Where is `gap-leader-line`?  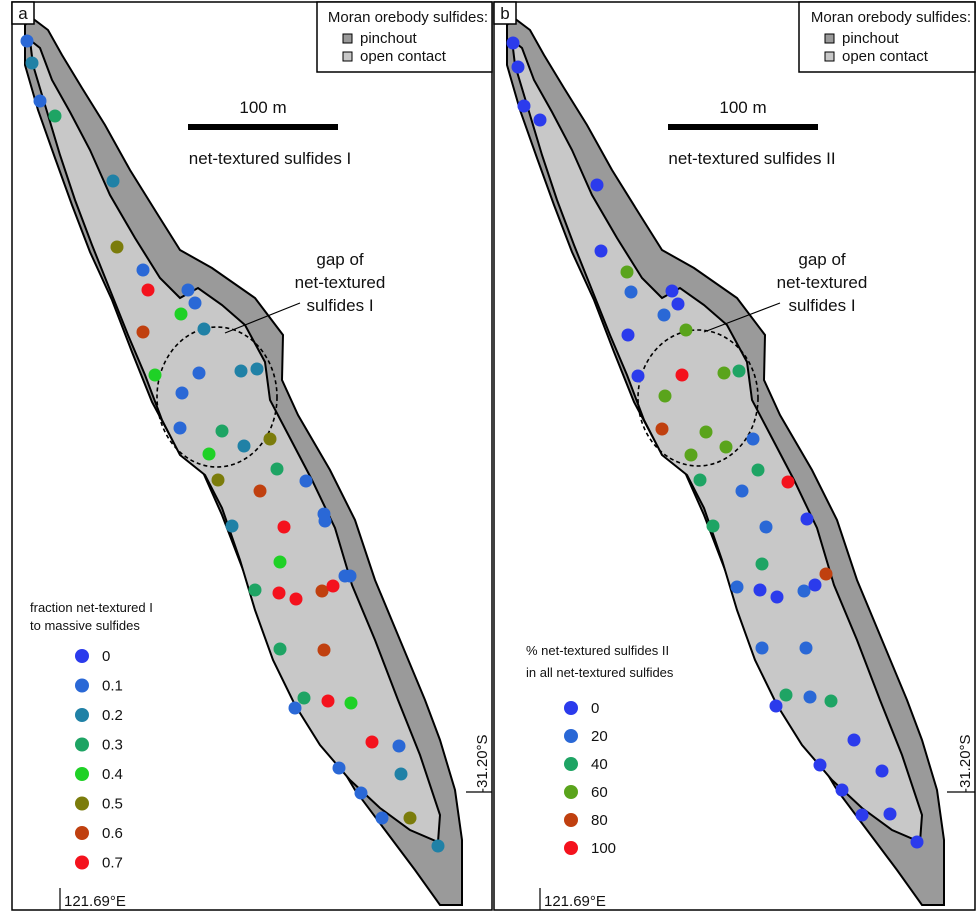 gap-leader-line is located at coordinates (742, 317).